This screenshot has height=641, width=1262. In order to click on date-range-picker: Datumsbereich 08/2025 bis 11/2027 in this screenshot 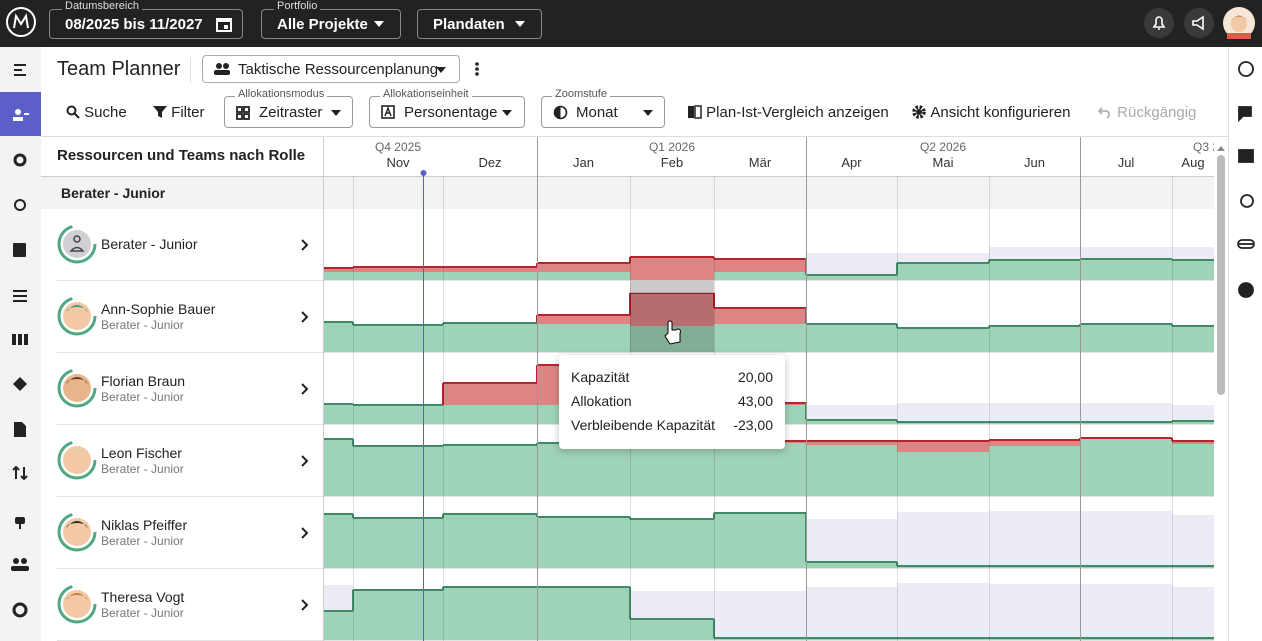, I will do `click(146, 19)`.